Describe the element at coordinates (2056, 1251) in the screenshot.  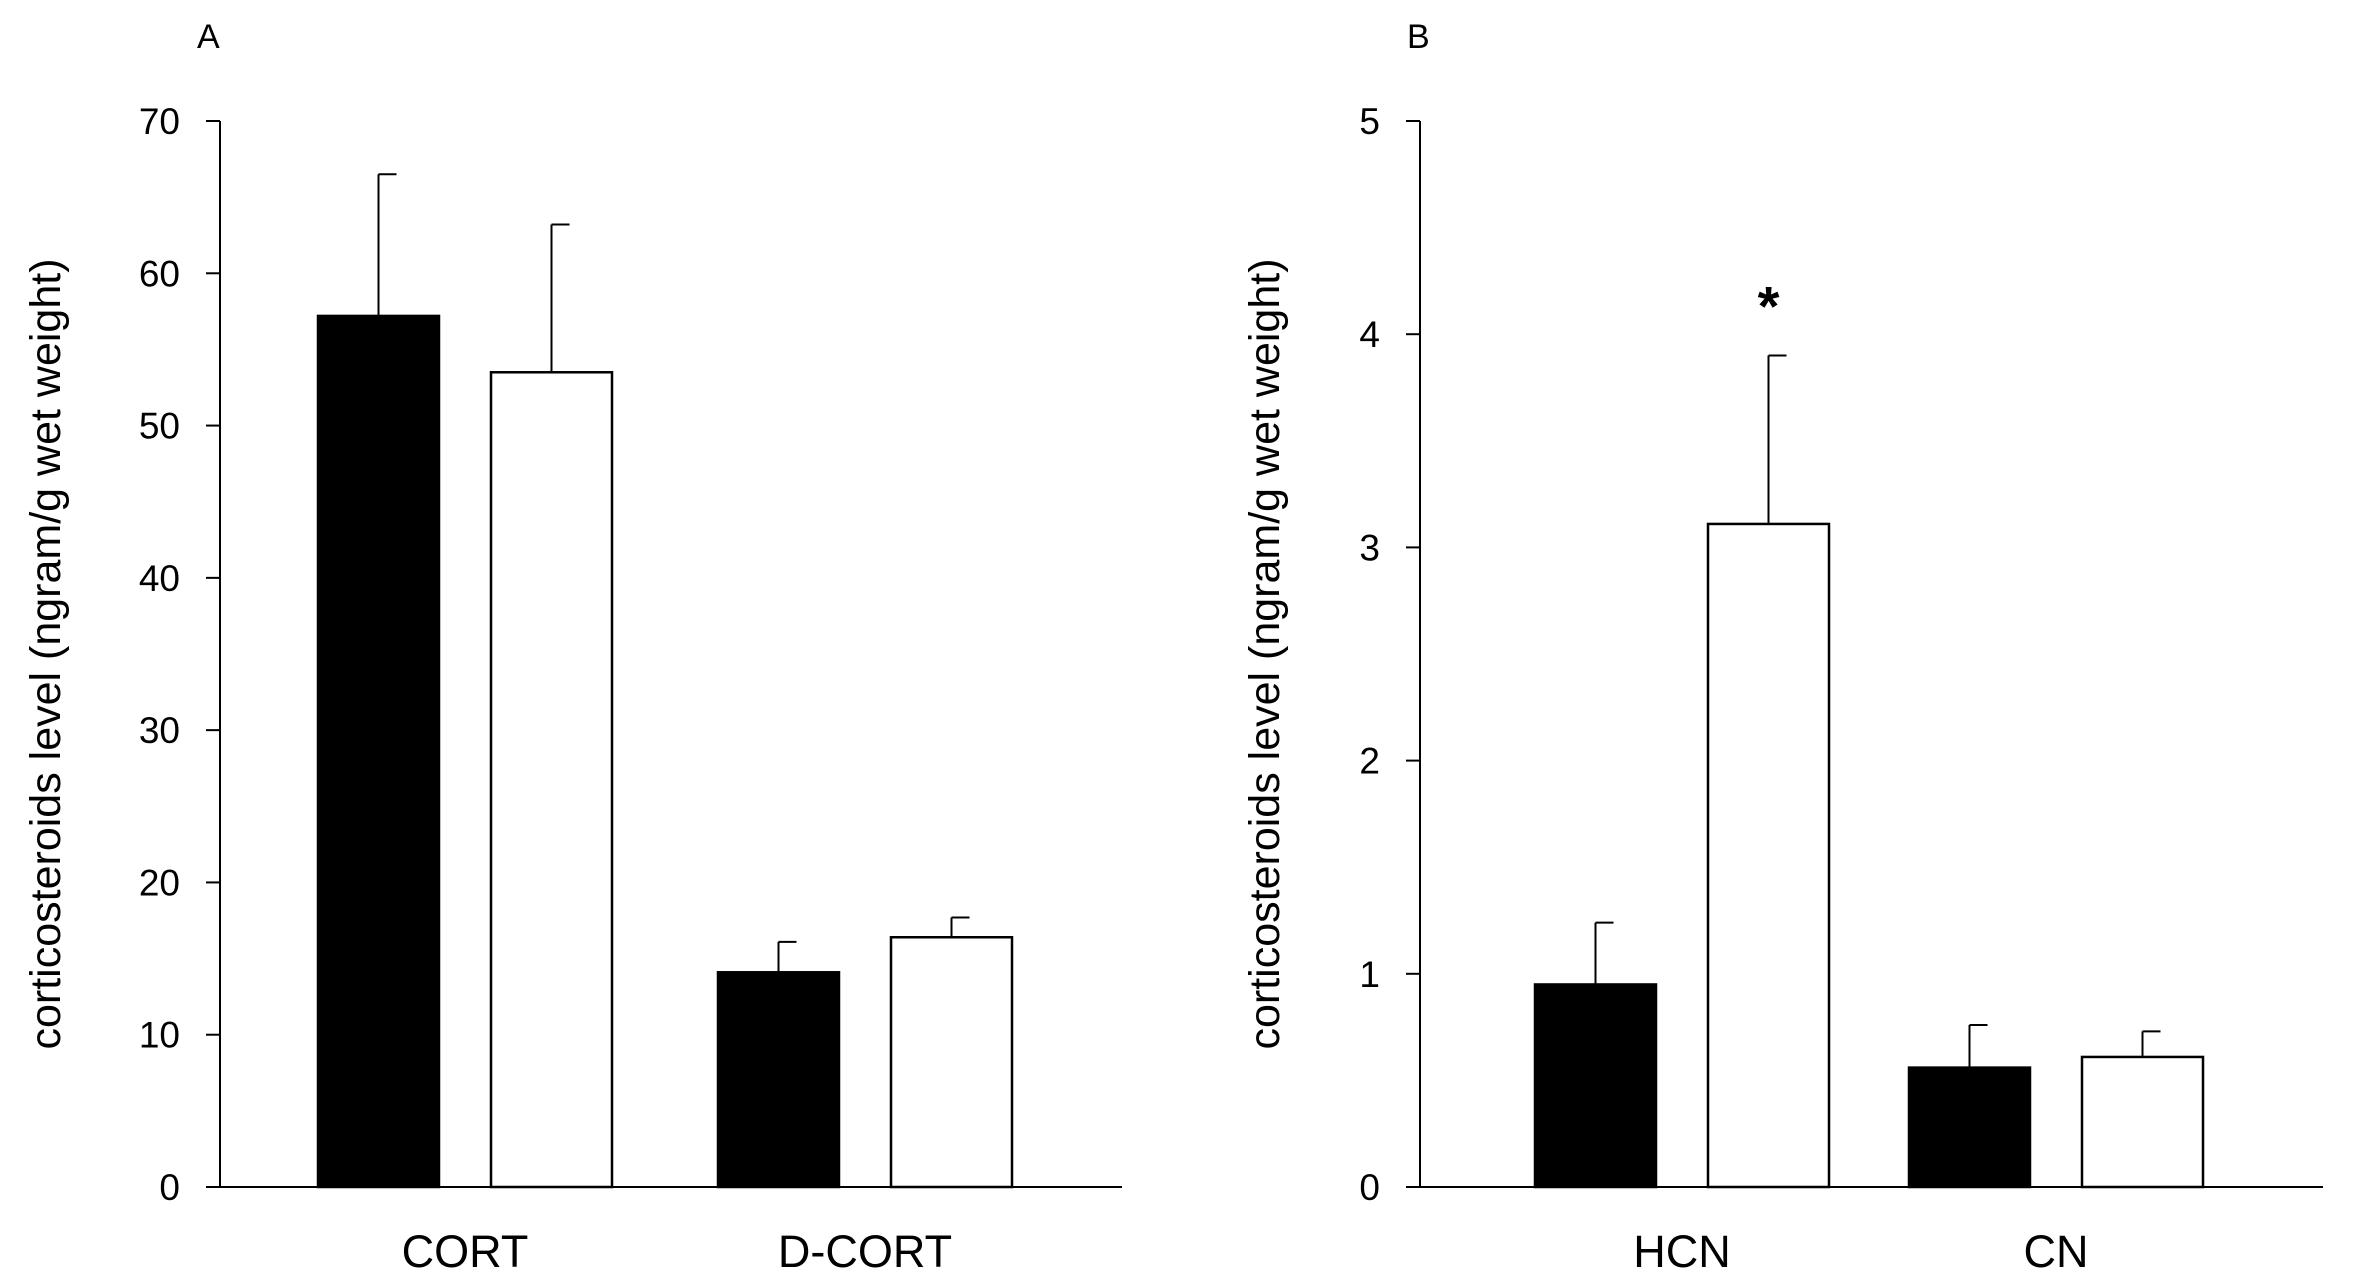
I see `category-label: CN` at that location.